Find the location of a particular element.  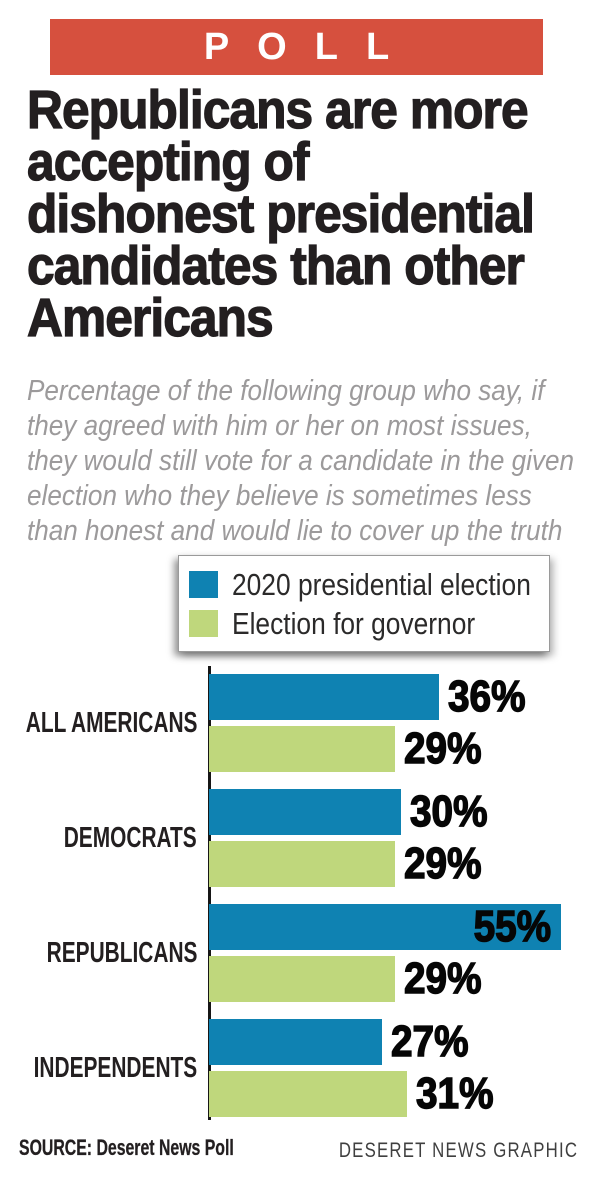

chart-group-republicans: REPUBLICANS 55% 29% is located at coordinates (300, 953).